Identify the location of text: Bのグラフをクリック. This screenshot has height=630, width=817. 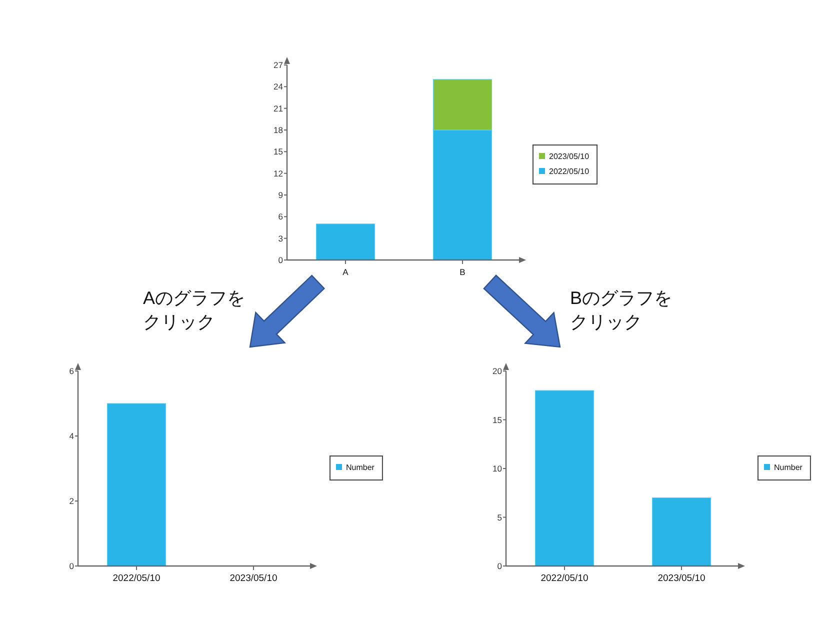
(622, 310).